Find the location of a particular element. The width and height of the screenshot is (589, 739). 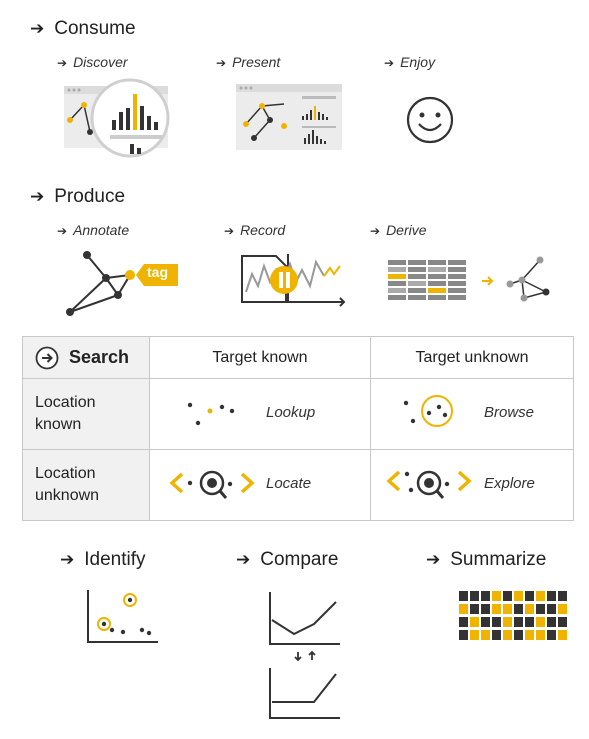

cell-explore: Explore is located at coordinates (472, 485).